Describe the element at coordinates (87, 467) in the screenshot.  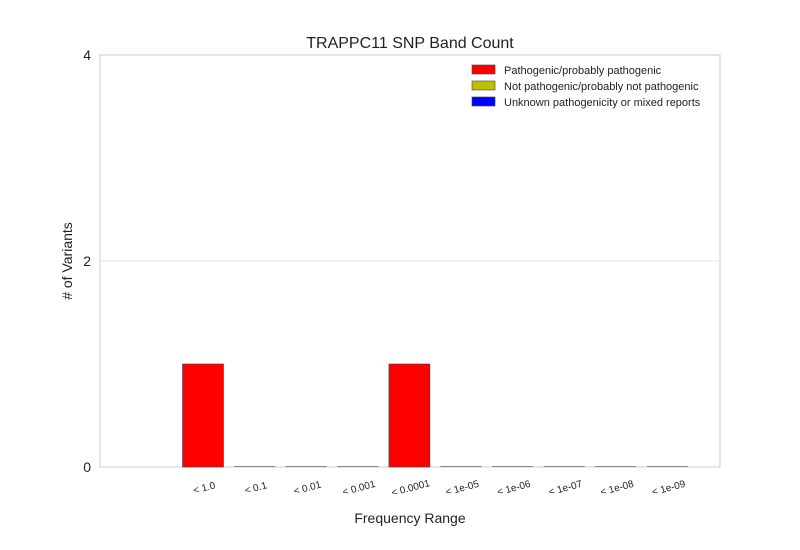
I see `y-tick-label: 0` at that location.